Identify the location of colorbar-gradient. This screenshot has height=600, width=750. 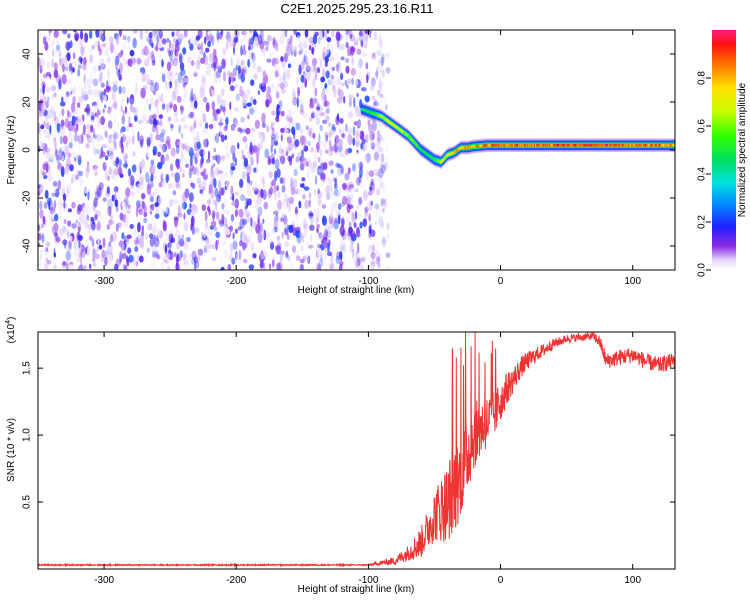
(724, 150).